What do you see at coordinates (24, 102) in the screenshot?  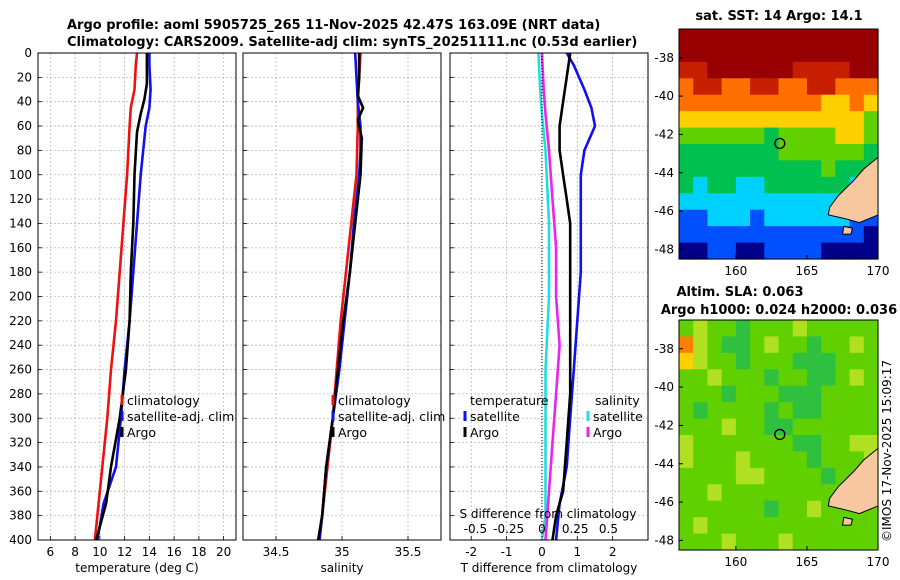 I see `y-tick-label: 40` at bounding box center [24, 102].